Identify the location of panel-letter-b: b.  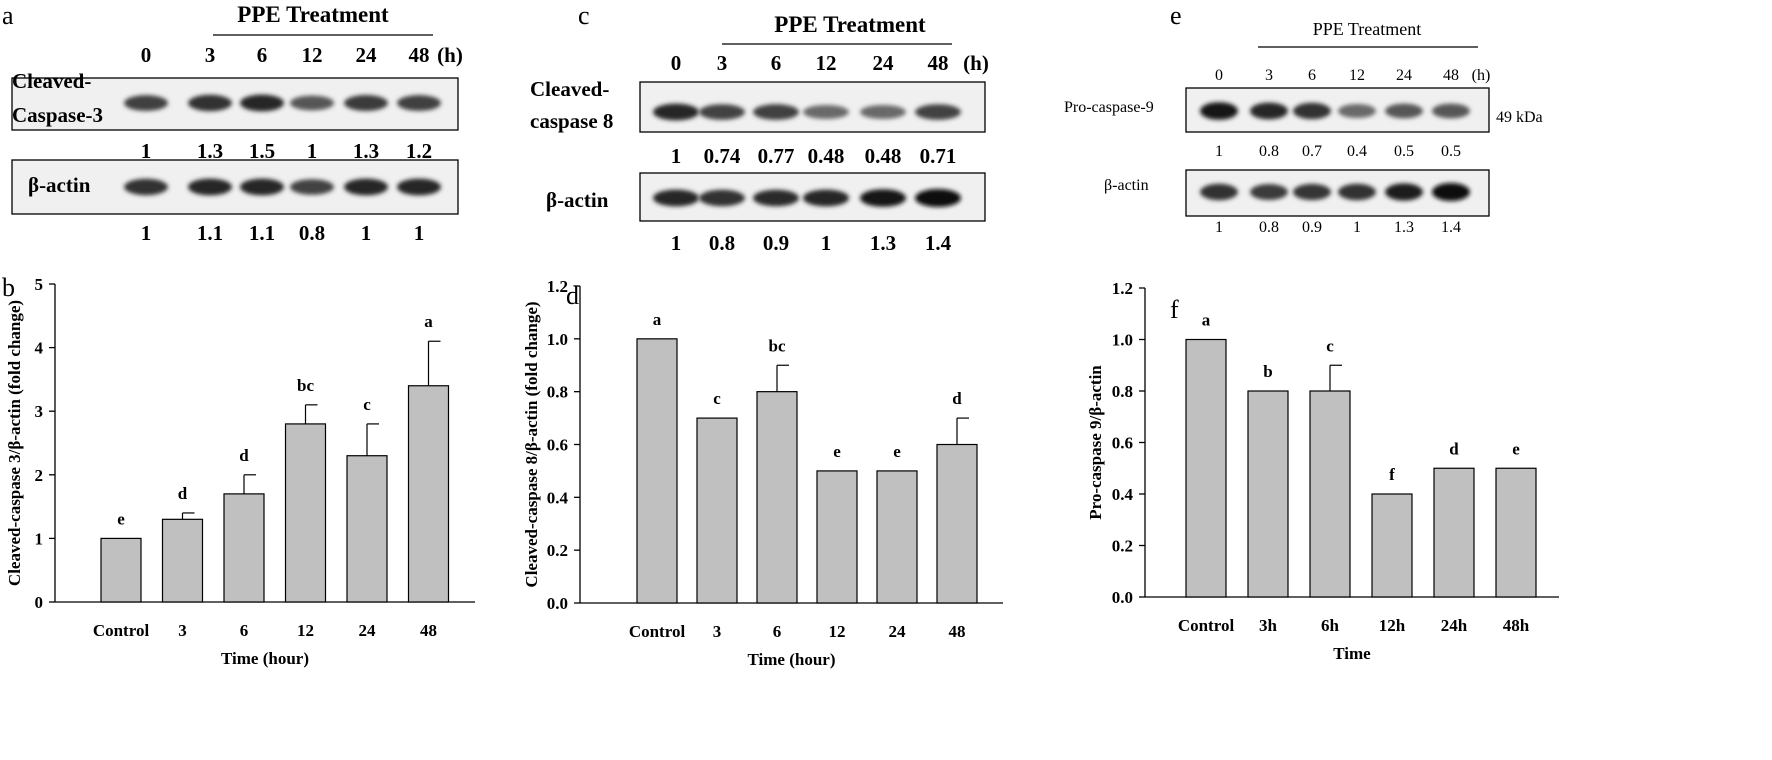
(8, 287).